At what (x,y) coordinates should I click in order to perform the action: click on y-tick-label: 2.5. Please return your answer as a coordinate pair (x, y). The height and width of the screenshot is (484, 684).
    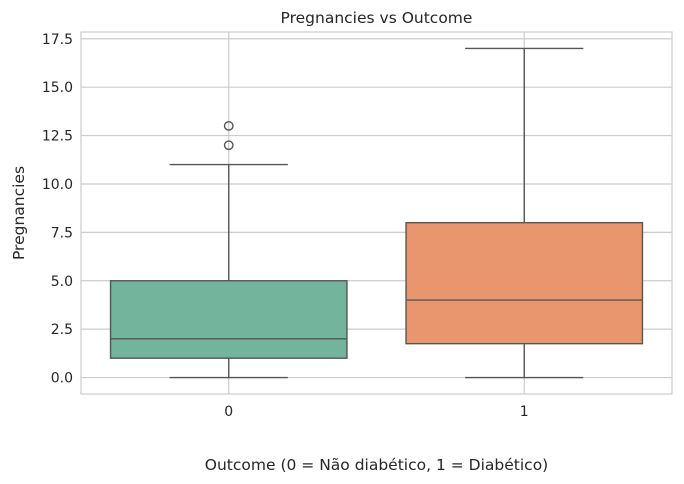
    Looking at the image, I should click on (62, 330).